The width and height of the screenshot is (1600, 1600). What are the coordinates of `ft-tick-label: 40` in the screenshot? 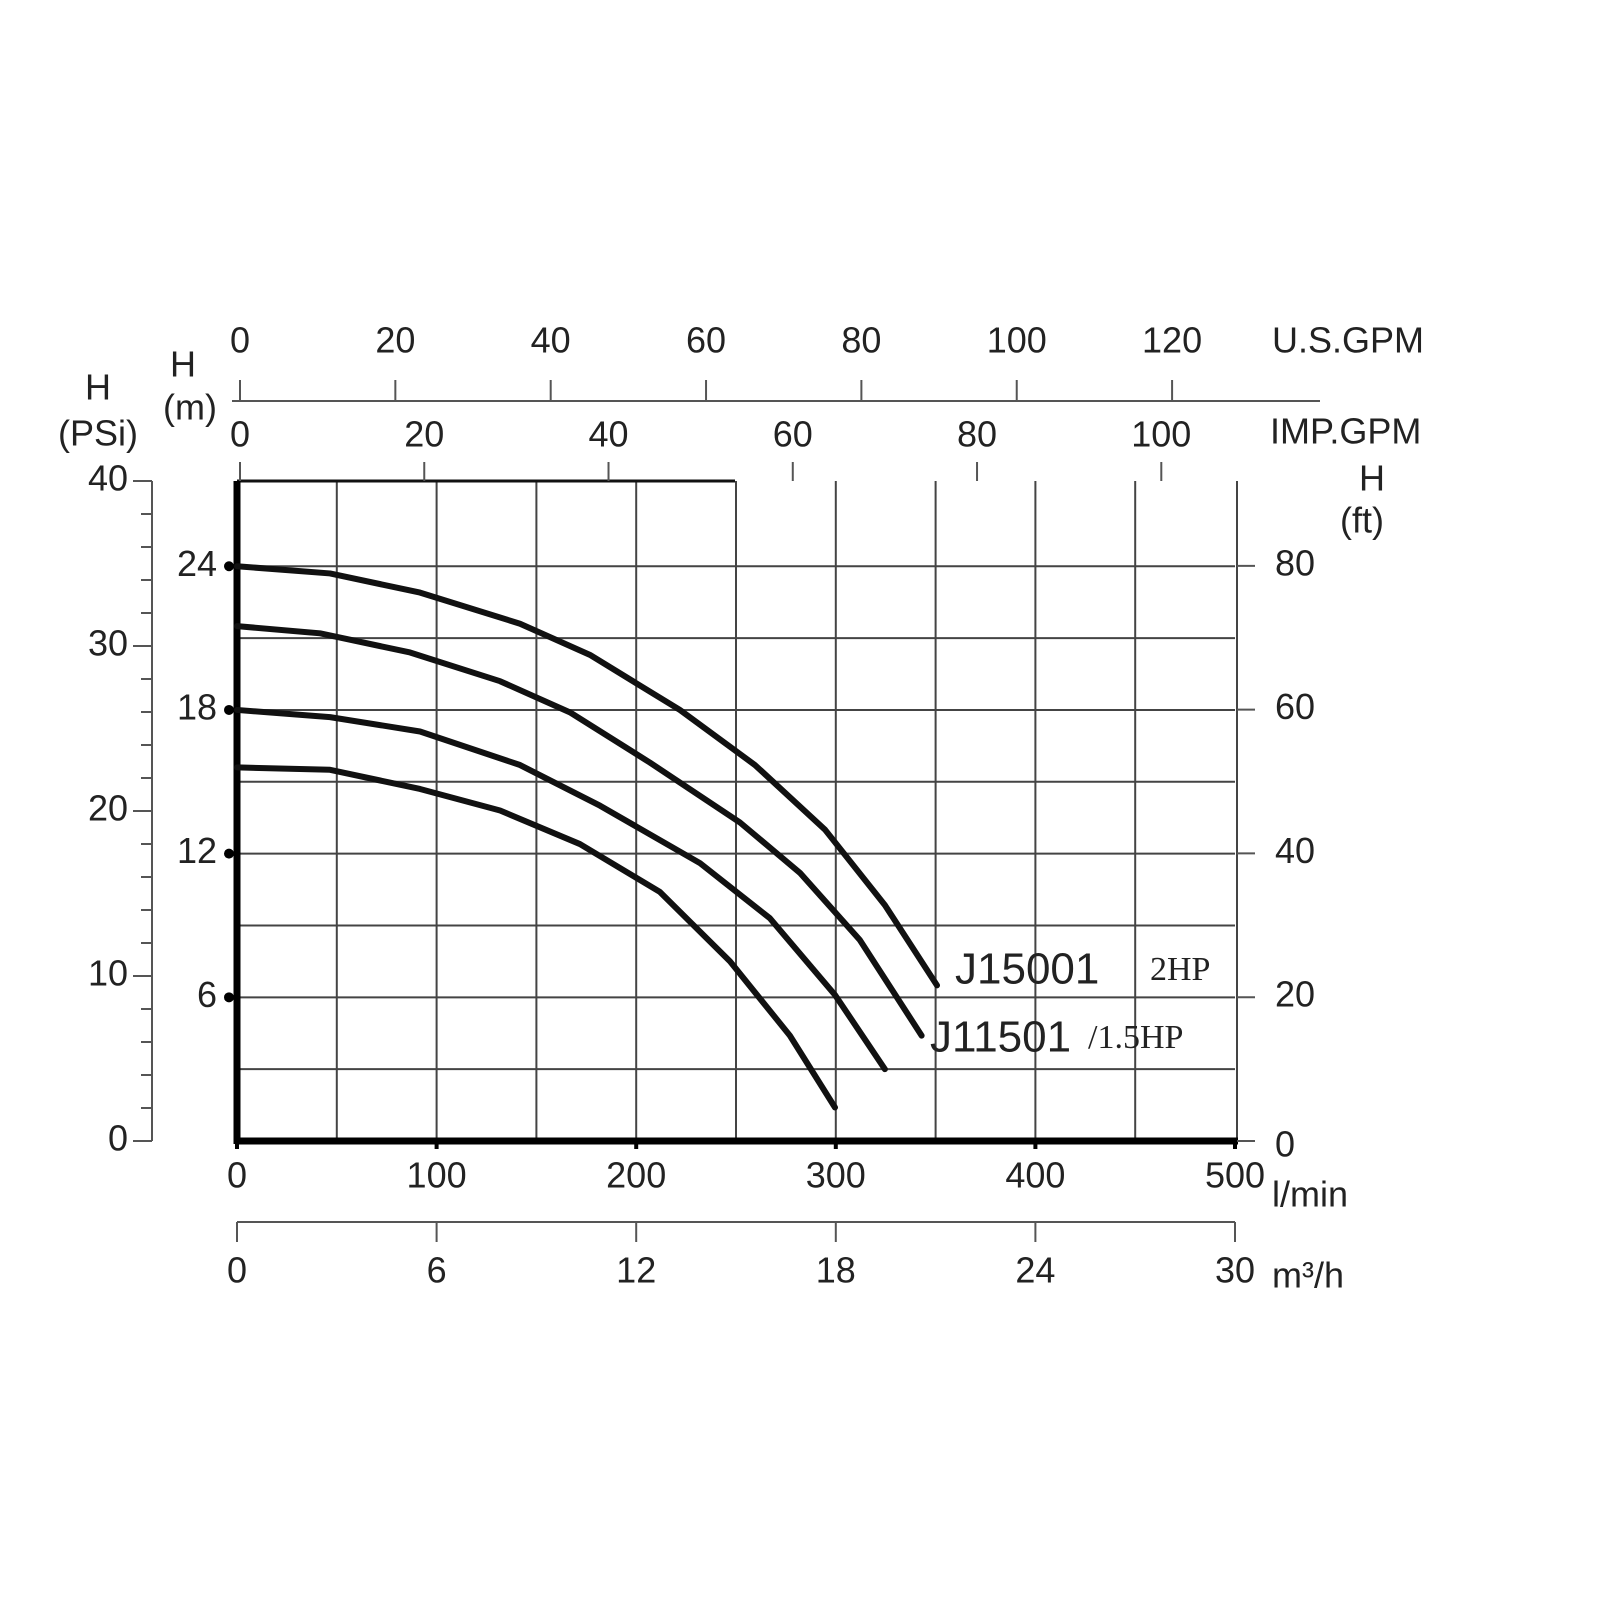 It's located at (1295, 850).